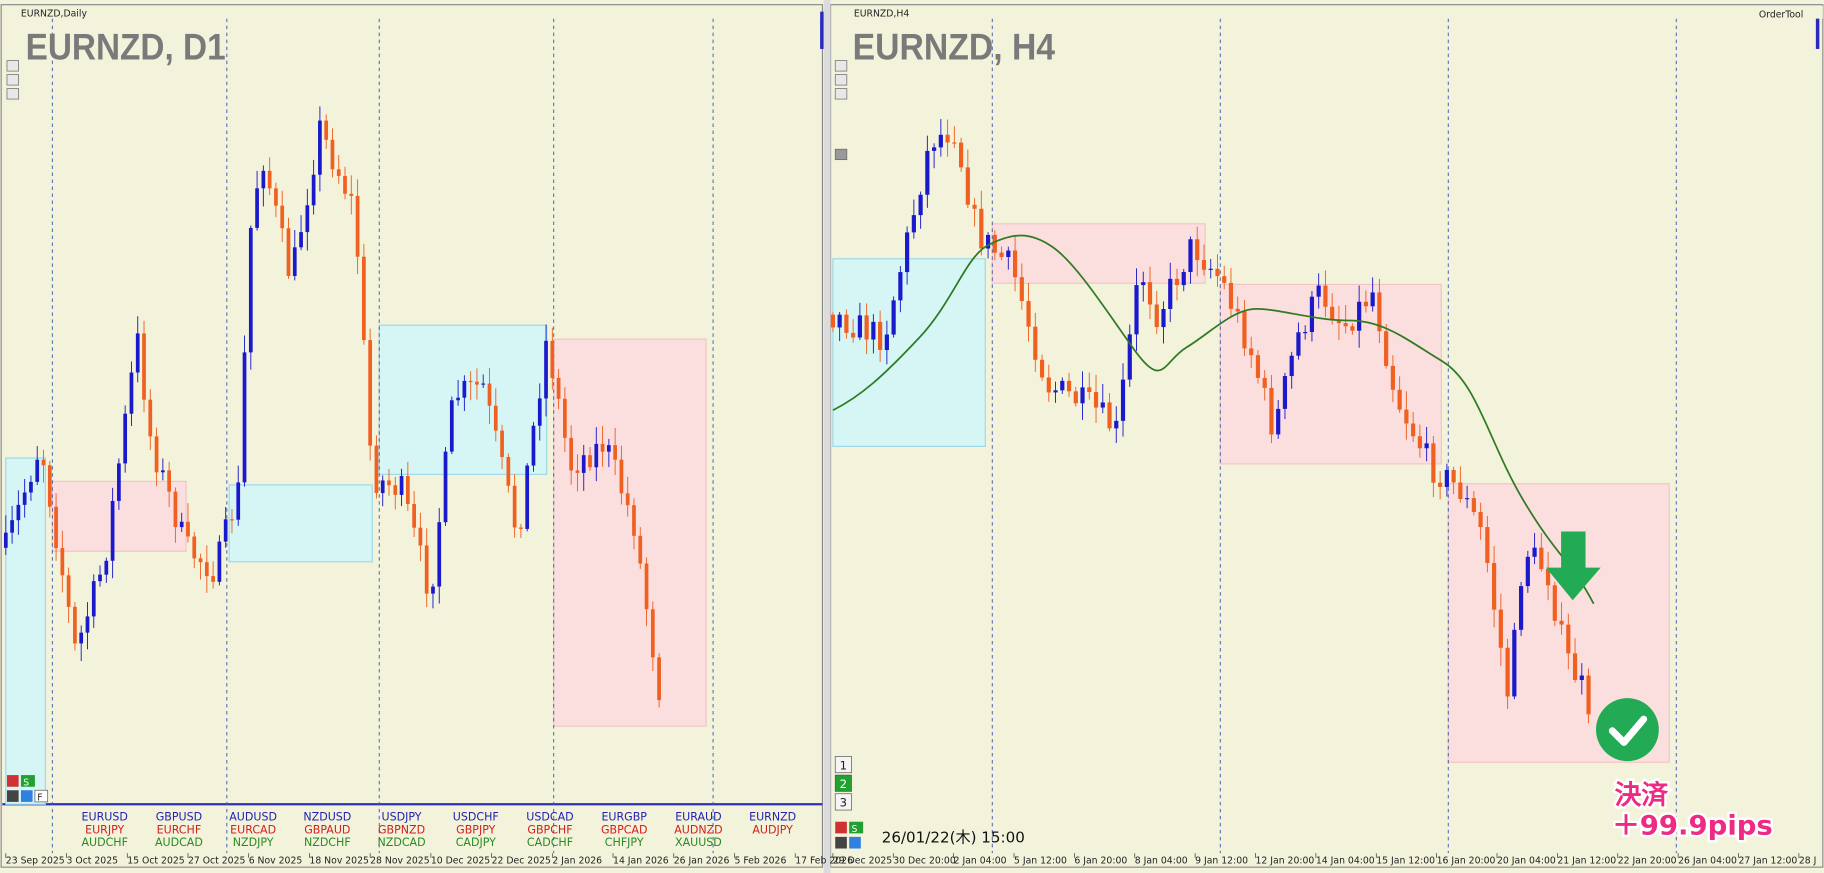 This screenshot has width=1824, height=873. I want to click on symbol: AUDJPY, so click(772, 829).